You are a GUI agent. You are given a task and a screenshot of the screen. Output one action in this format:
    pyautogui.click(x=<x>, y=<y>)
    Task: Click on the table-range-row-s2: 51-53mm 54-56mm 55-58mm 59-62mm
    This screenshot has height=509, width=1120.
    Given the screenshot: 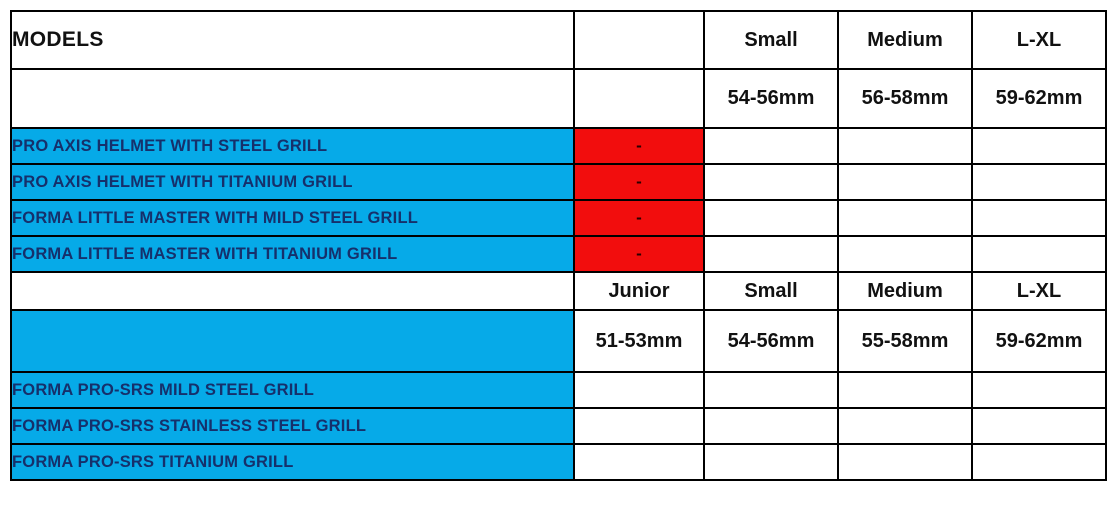 What is the action you would take?
    pyautogui.click(x=558, y=341)
    